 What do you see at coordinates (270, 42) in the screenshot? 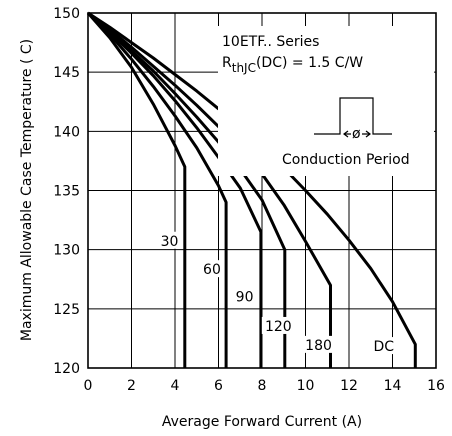
I see `series-annotation: 10ETF.. Series` at bounding box center [270, 42].